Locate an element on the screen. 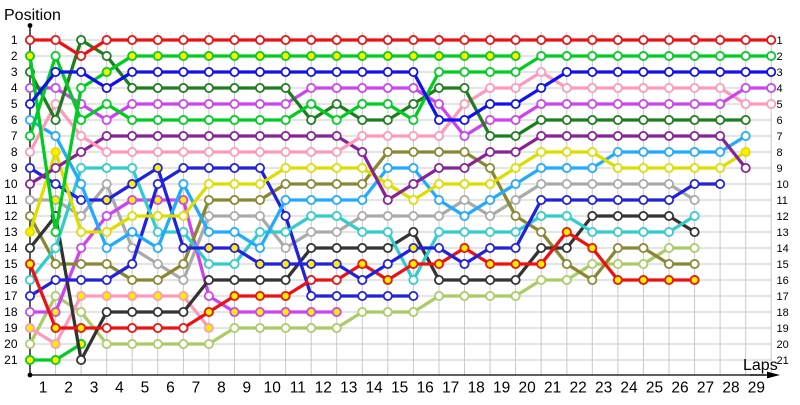 The height and width of the screenshot is (405, 800). svg-text: 25 is located at coordinates (654, 388).